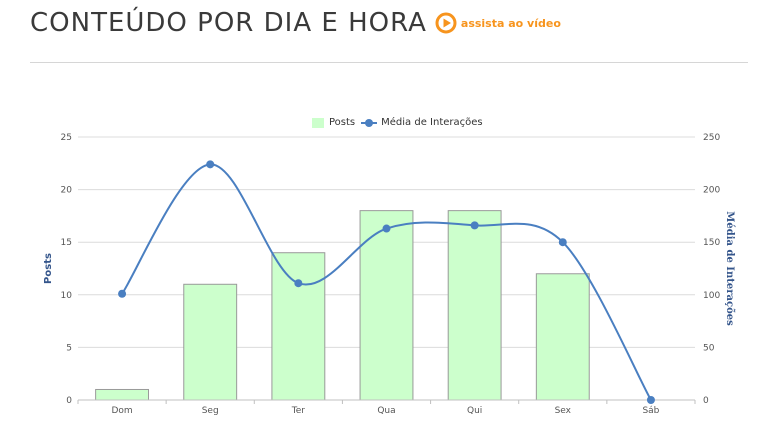 This screenshot has height=441, width=773. I want to click on legend-swatch-posts, so click(318, 122).